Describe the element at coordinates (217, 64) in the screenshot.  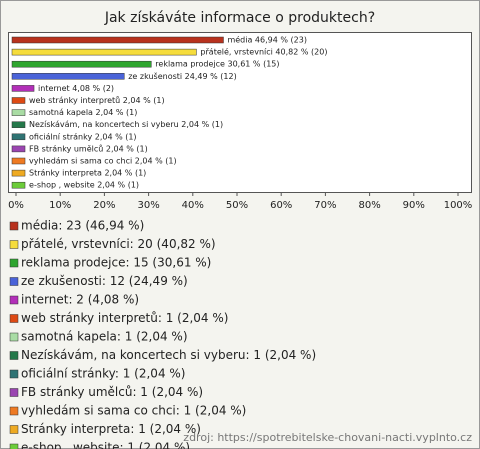
I see `bar-label: reklama prodejce 30,61 % (15)` at that location.